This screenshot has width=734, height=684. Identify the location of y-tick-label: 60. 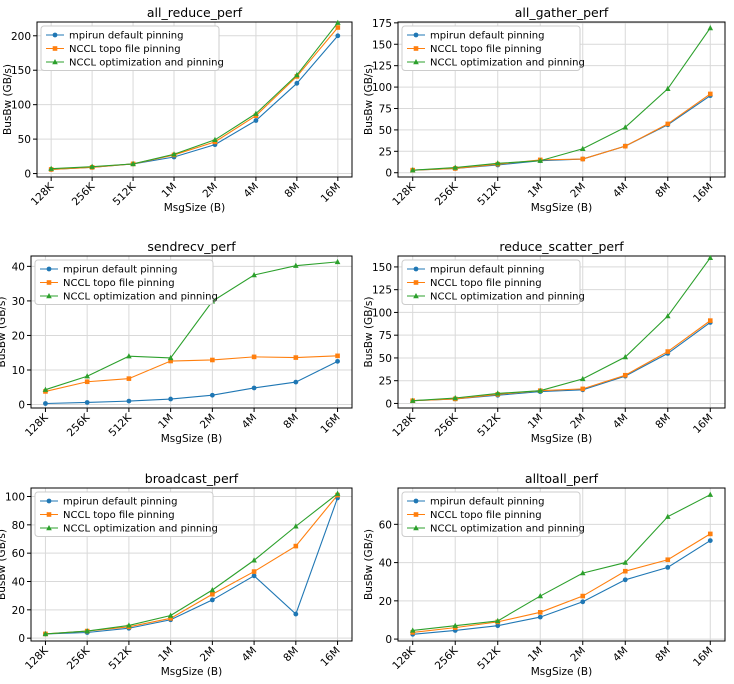
(385, 525).